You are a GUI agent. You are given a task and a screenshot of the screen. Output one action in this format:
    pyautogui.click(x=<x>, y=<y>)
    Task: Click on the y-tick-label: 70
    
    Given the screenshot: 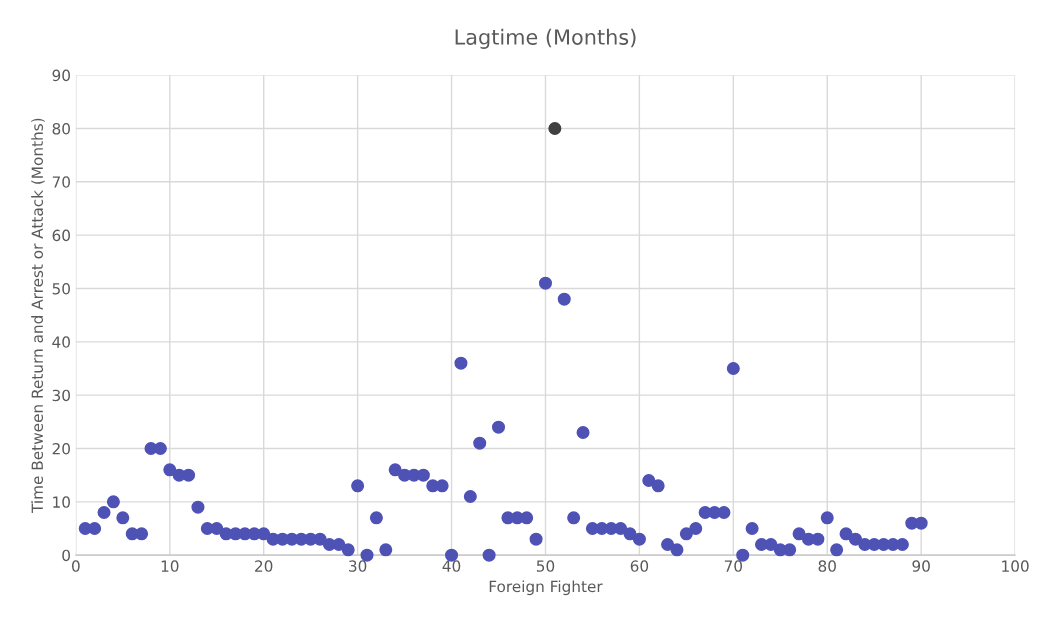 What is the action you would take?
    pyautogui.click(x=61, y=182)
    